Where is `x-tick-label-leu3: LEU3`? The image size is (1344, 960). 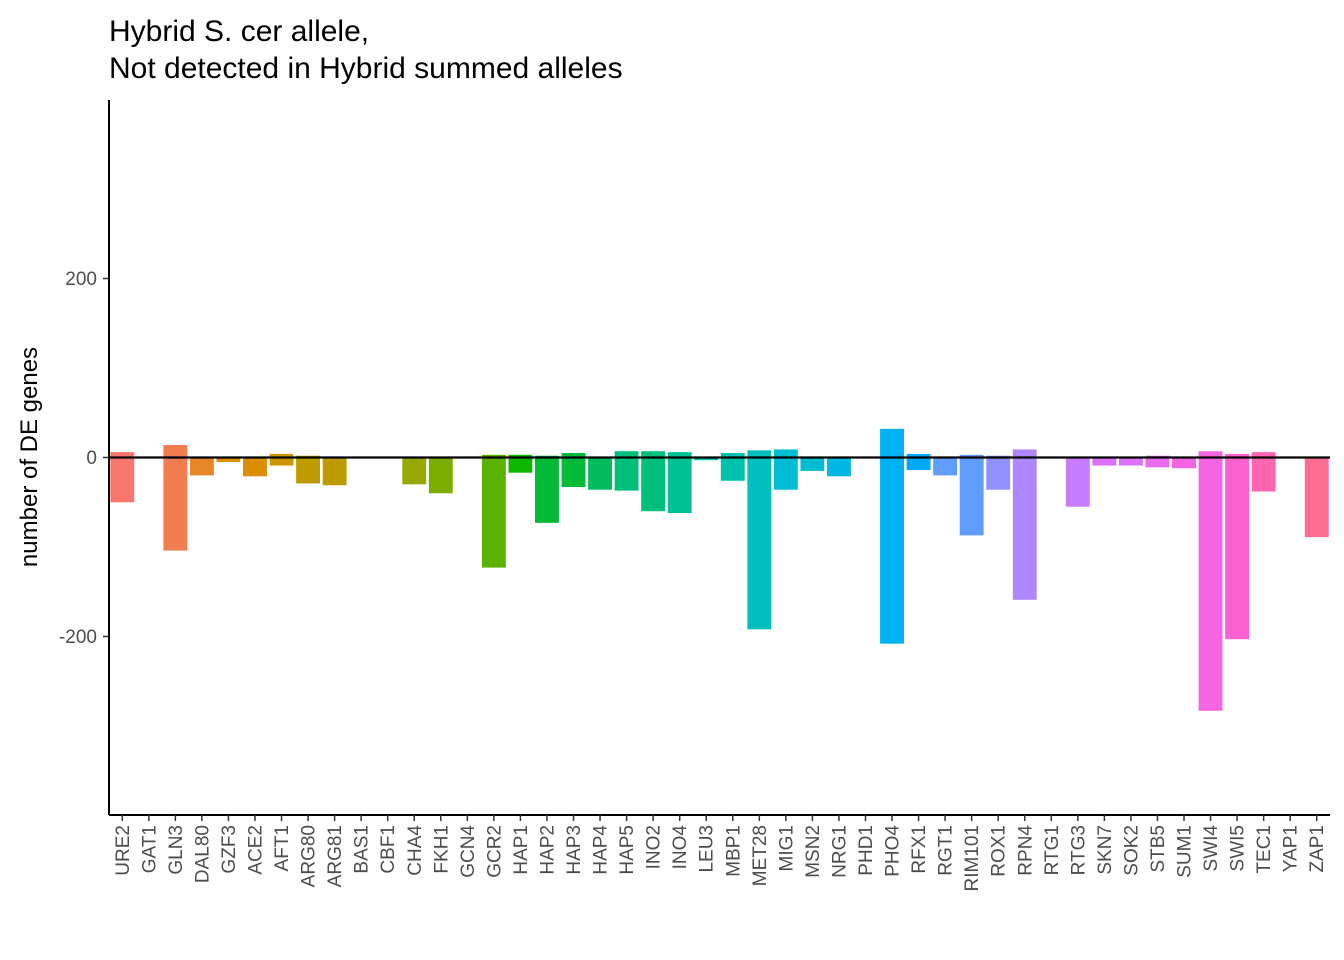
x-tick-label-leu3: LEU3 is located at coordinates (707, 849).